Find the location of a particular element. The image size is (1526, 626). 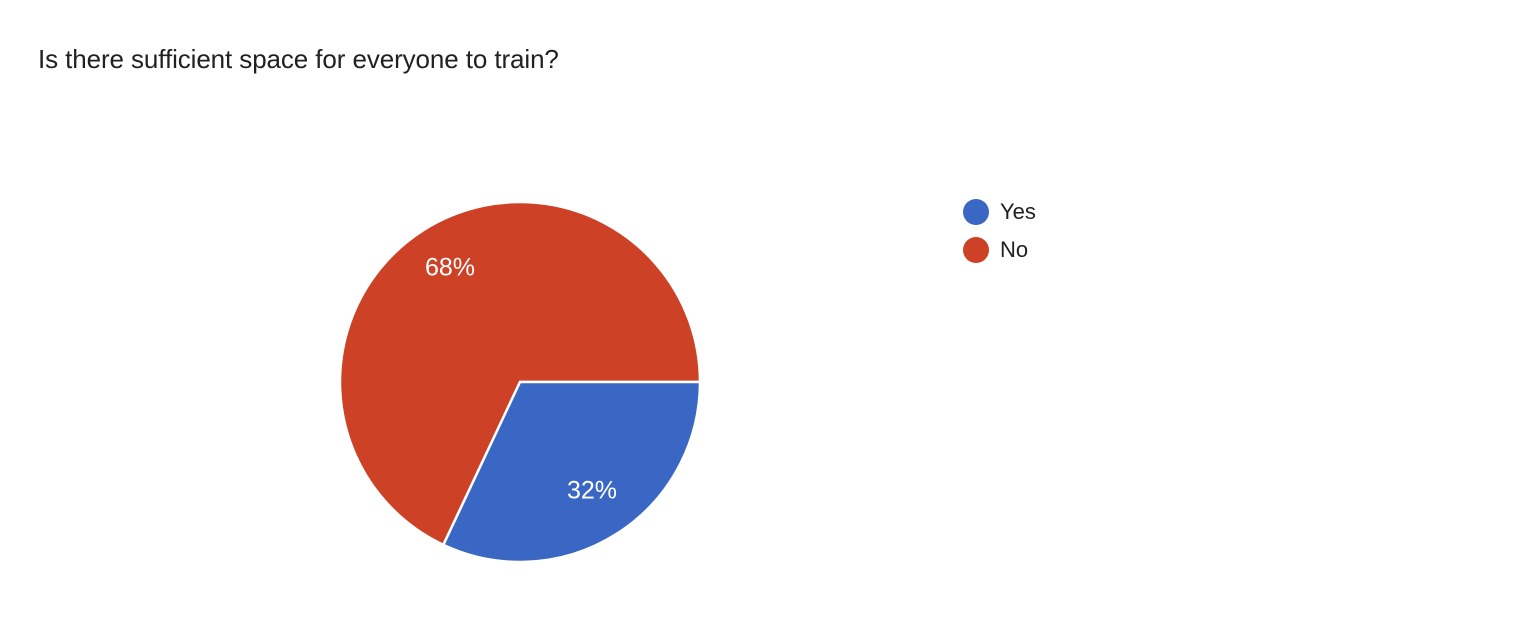

pie-svg: 68% 32% is located at coordinates (520, 382).